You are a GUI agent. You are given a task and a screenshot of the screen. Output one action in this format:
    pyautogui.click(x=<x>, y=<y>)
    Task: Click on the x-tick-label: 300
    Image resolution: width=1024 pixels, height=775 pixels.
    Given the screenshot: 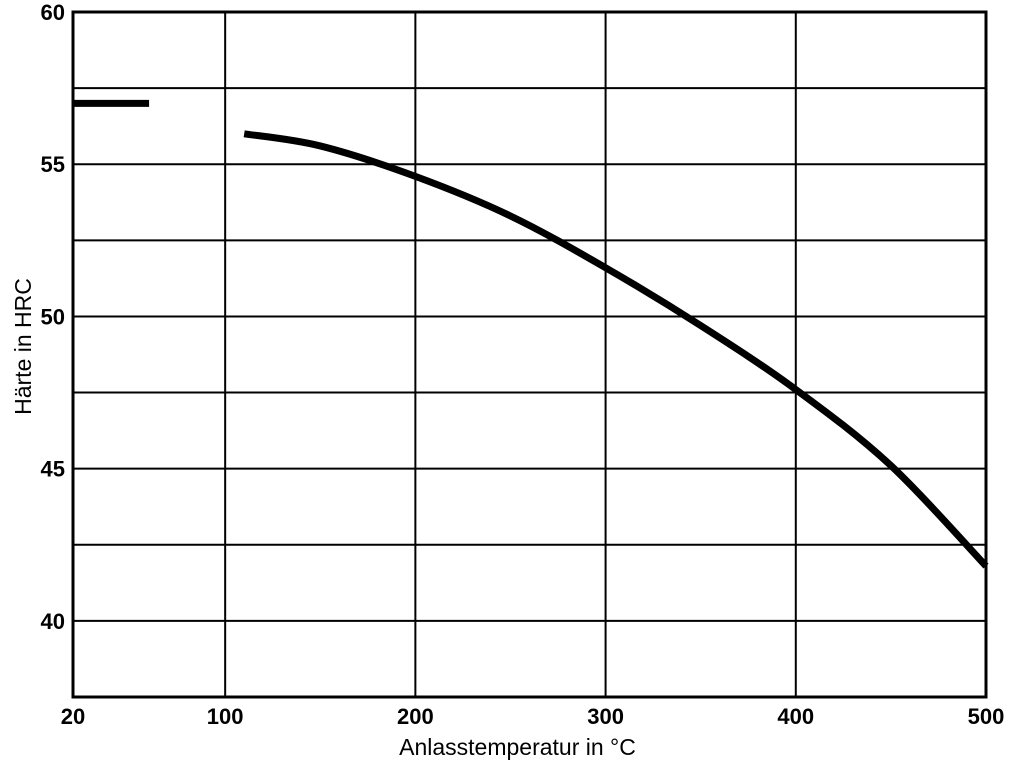 What is the action you would take?
    pyautogui.click(x=605, y=716)
    